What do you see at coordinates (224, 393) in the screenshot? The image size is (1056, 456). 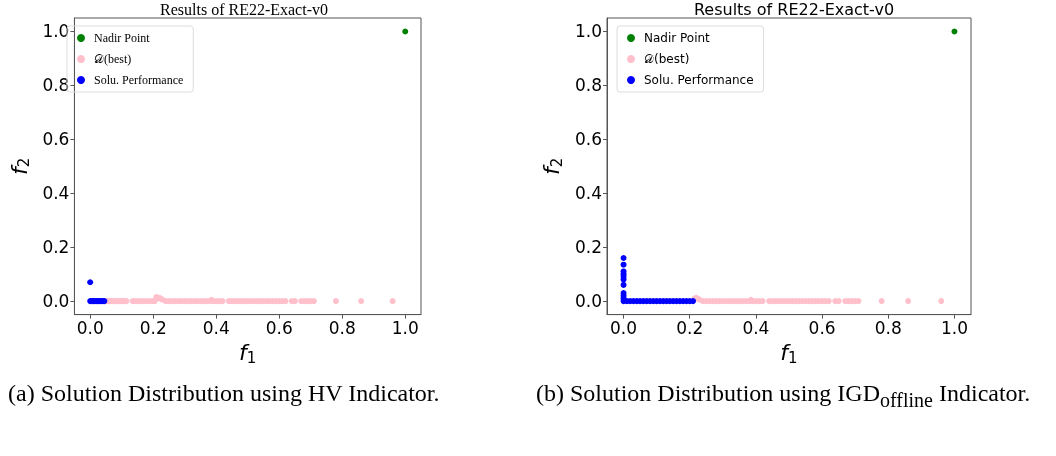 I see `text: (a) Solution Distribution using HV Indicator.` at bounding box center [224, 393].